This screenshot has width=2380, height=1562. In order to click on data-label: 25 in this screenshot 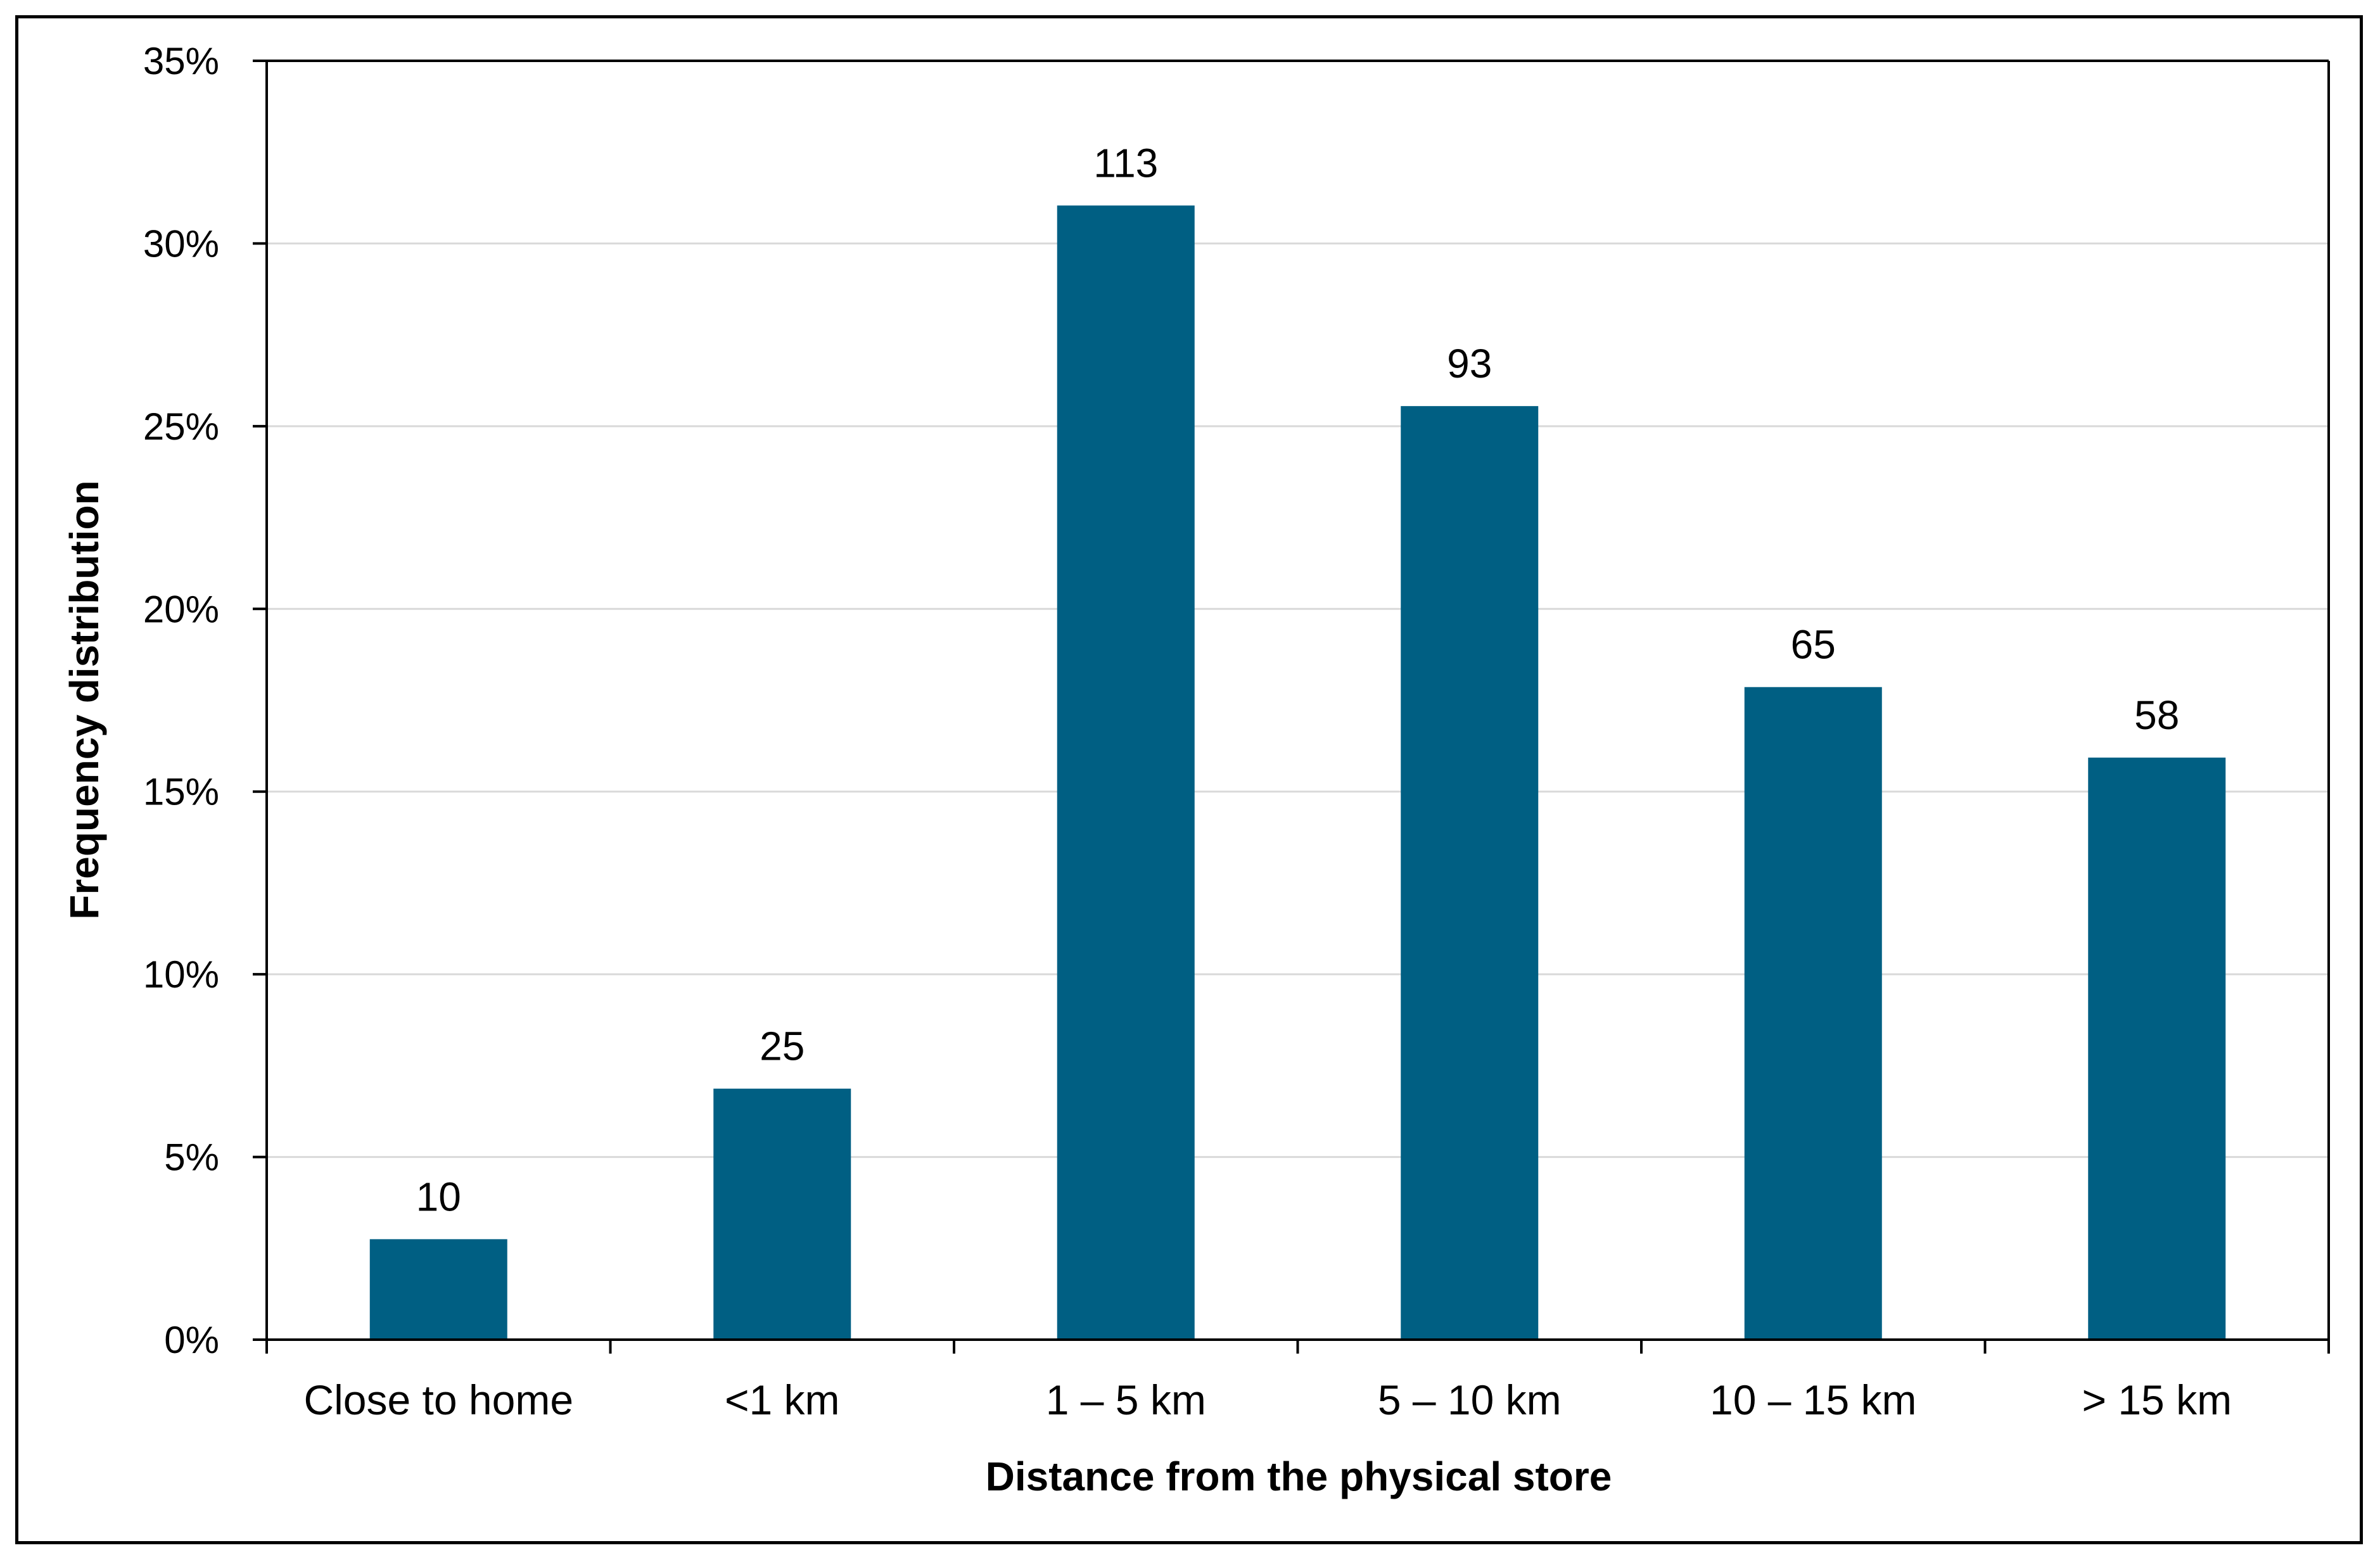, I will do `click(782, 1046)`.